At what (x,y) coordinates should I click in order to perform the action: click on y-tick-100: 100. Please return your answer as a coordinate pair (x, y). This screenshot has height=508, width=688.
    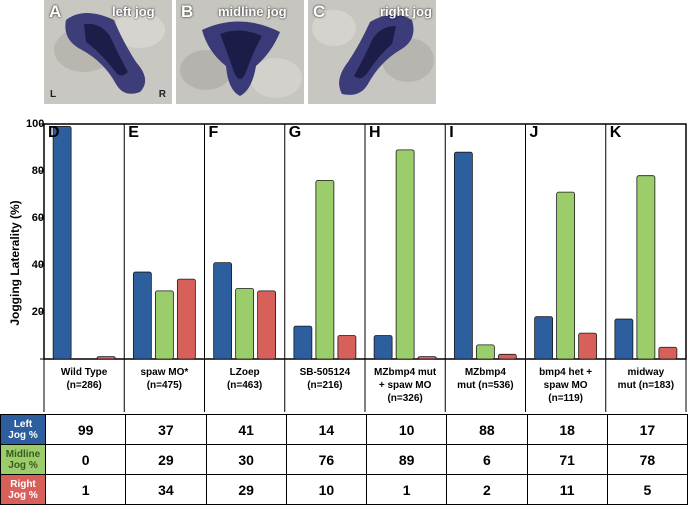
    Looking at the image, I should click on (35, 124).